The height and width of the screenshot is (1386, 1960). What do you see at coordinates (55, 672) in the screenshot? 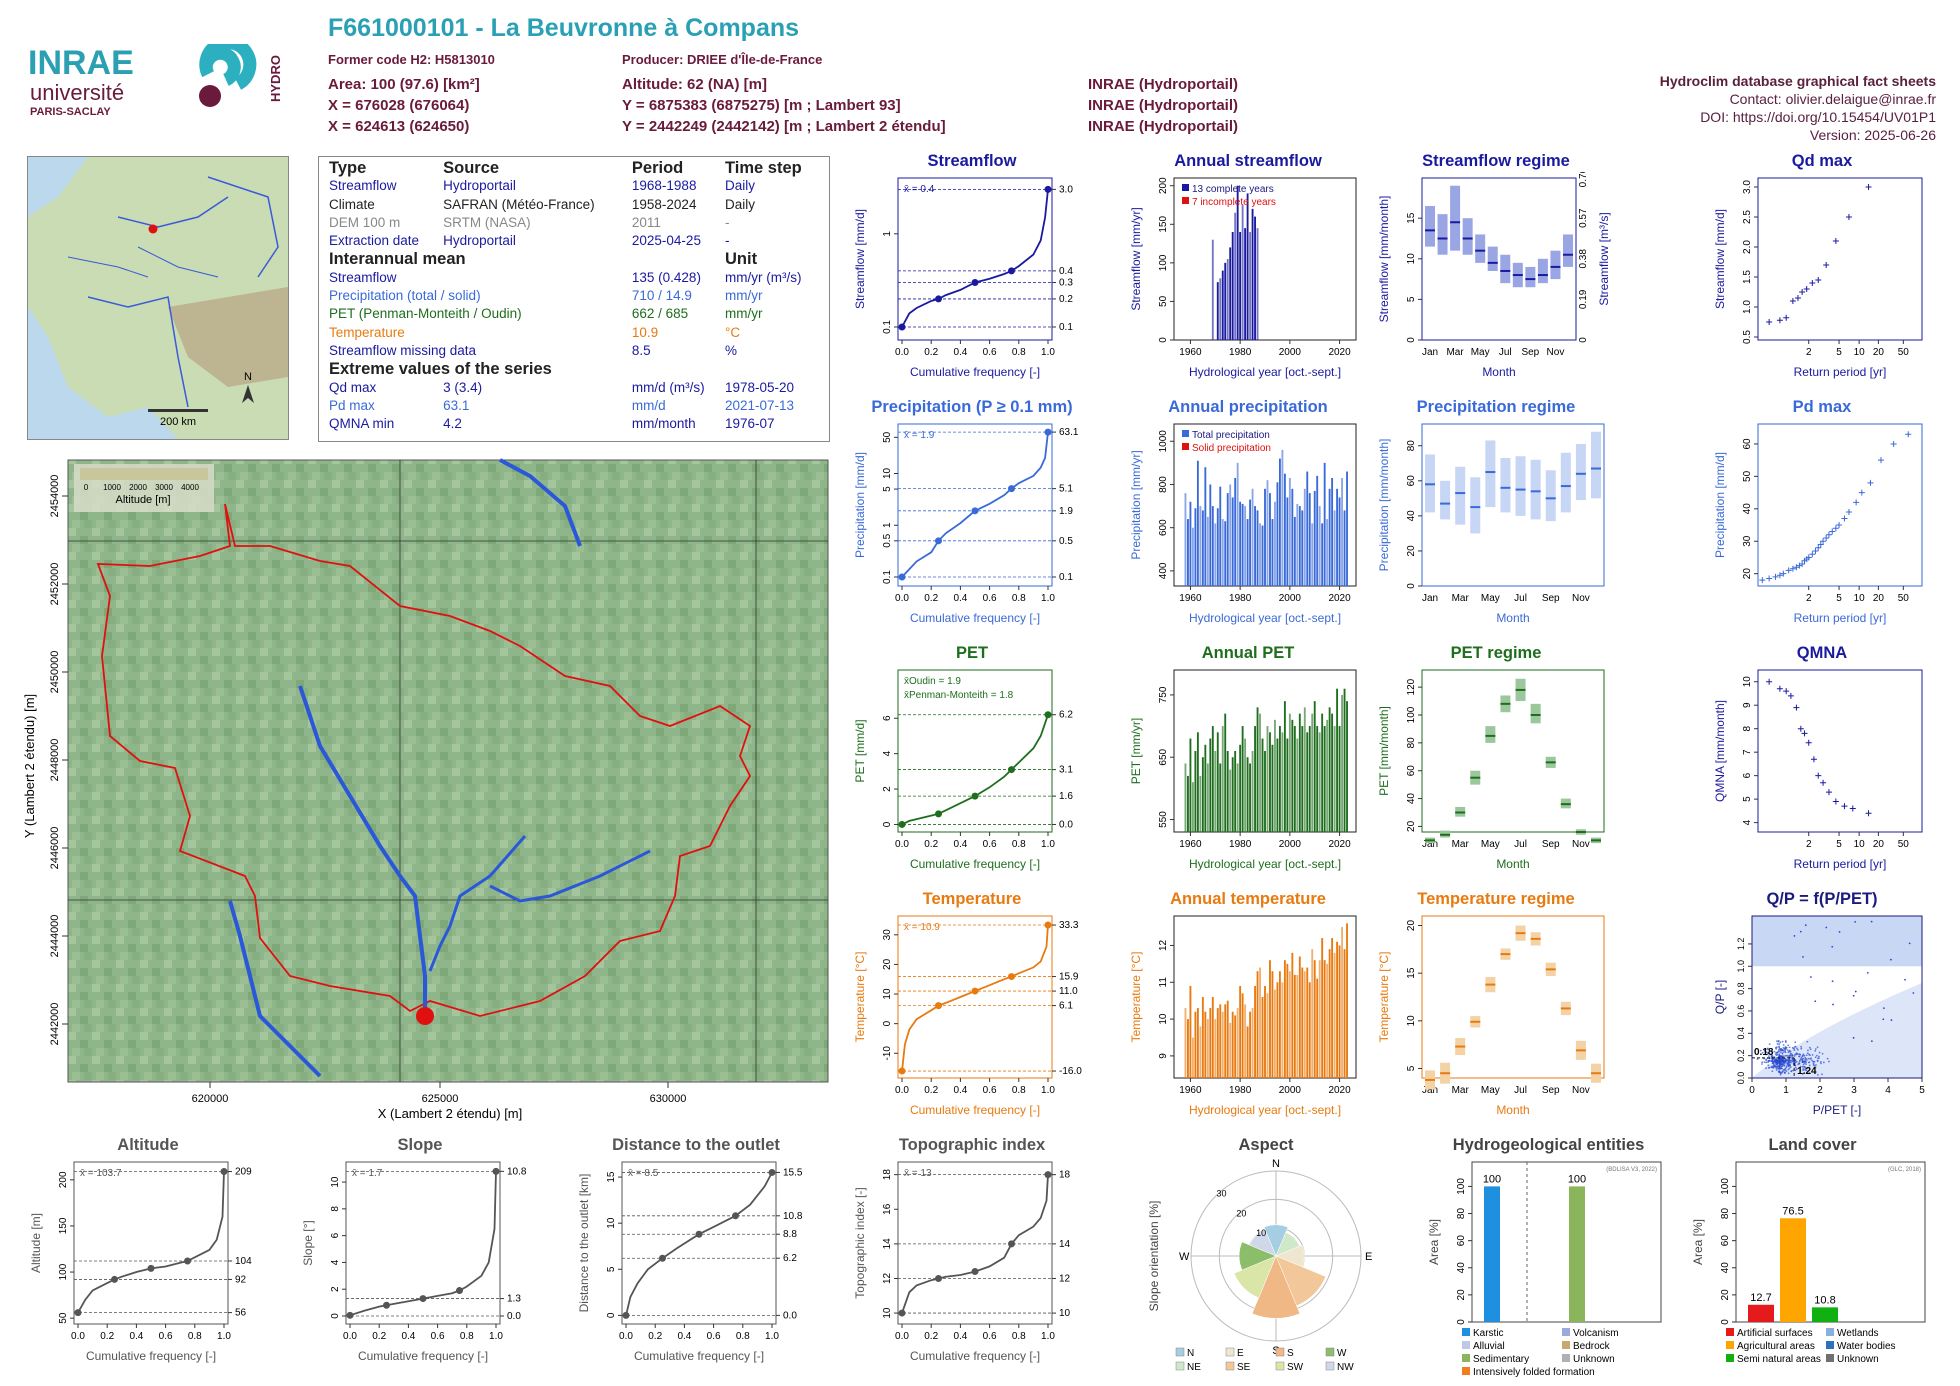
I see `map-ytick: 2450000` at bounding box center [55, 672].